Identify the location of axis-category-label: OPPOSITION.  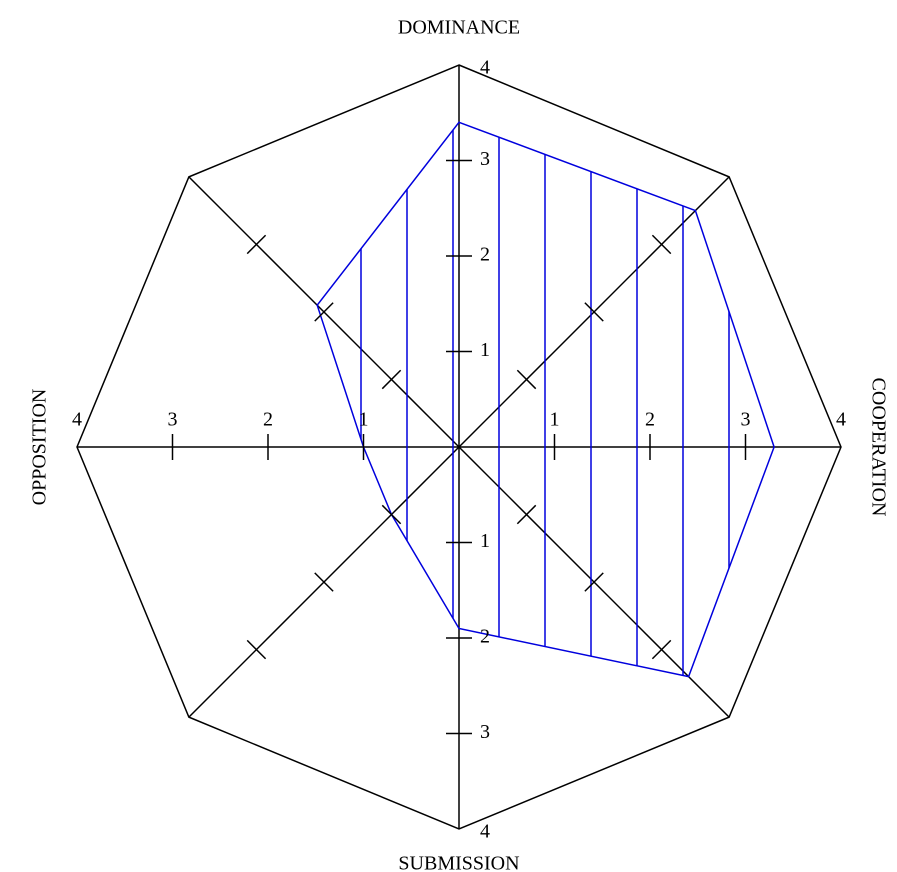
(40, 447).